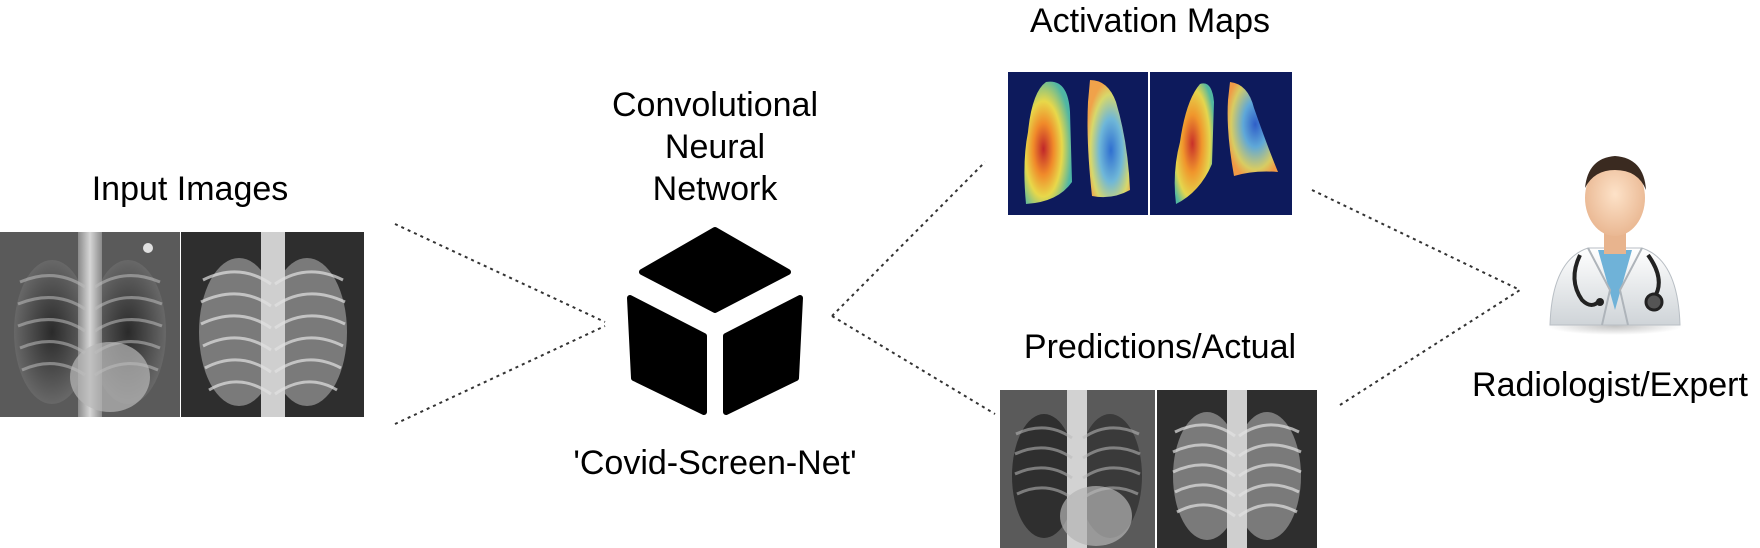  Describe the element at coordinates (908, 239) in the screenshot. I see `connector-cnn-to-activation` at that location.